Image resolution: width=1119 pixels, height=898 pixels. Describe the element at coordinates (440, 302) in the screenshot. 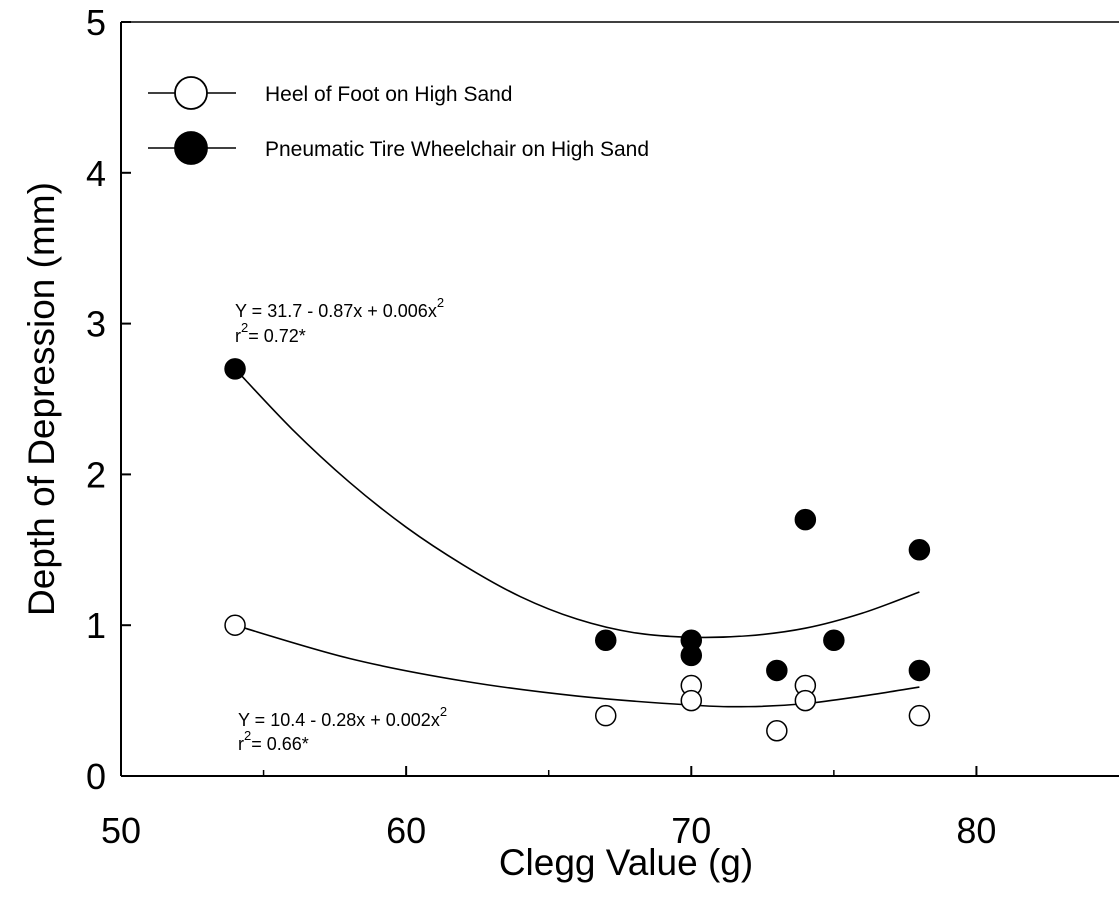

I see `equation-wheelchair-exponent: 2` at that location.